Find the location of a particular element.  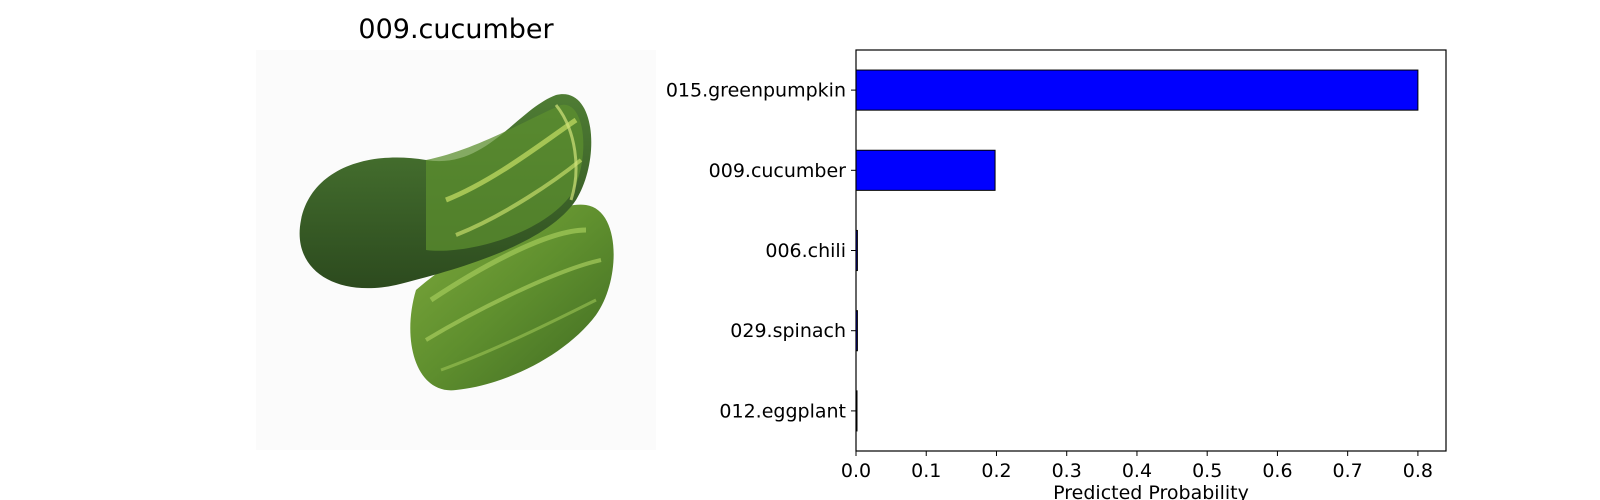

x-tick-label: 0.8 is located at coordinates (1418, 471).